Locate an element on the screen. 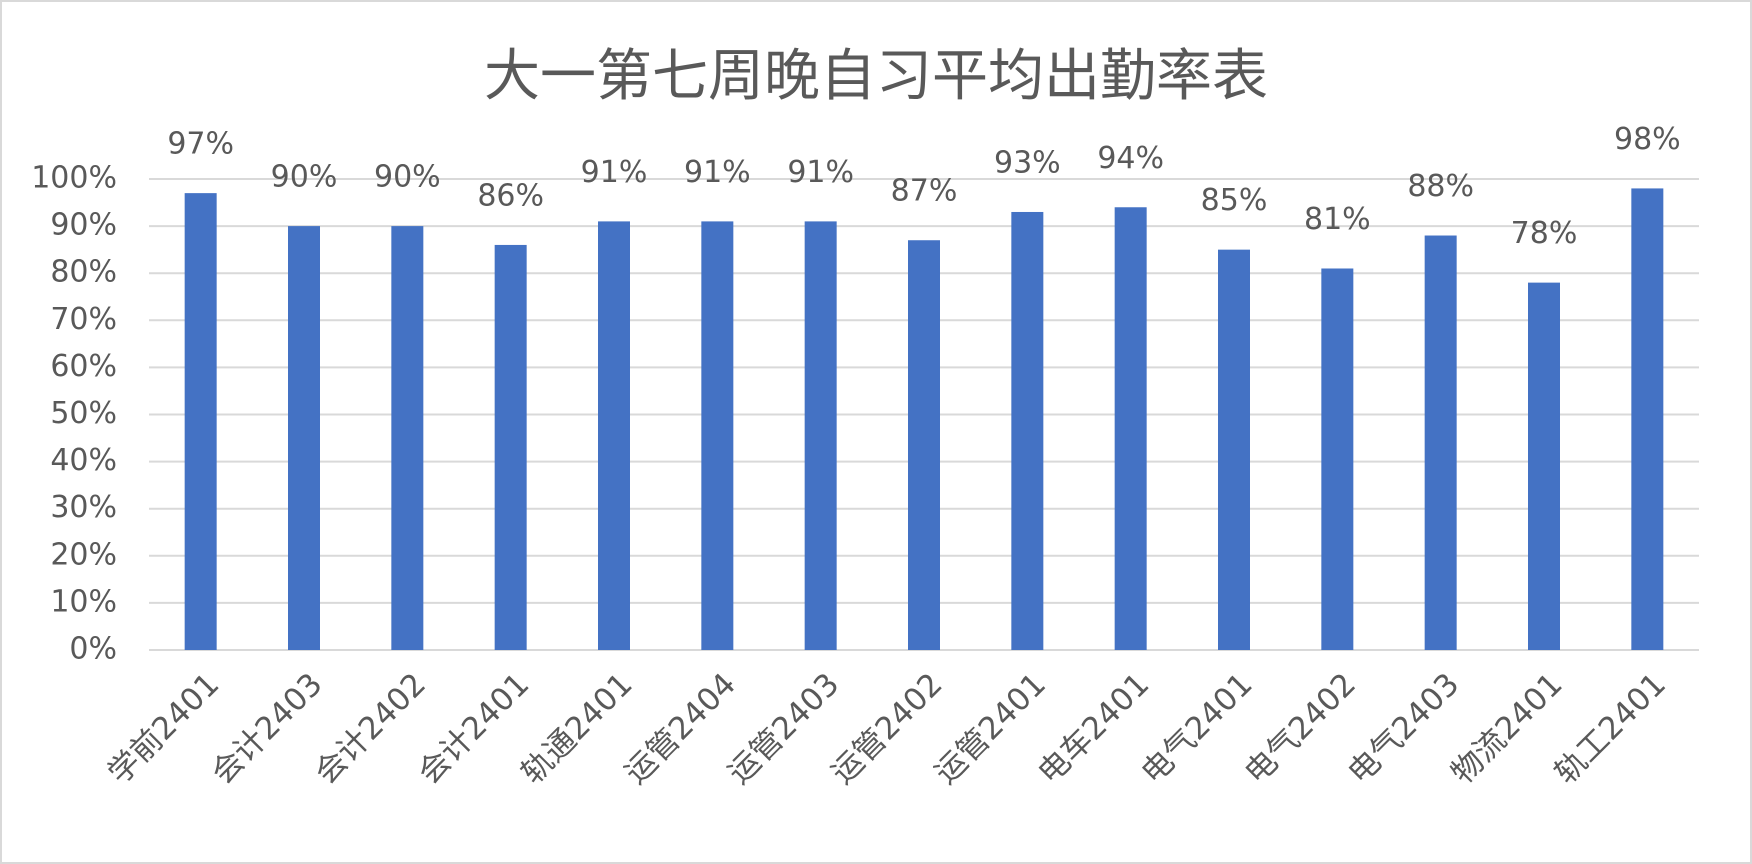 This screenshot has height=864, width=1752. y-tick-label: 0% is located at coordinates (93, 649).